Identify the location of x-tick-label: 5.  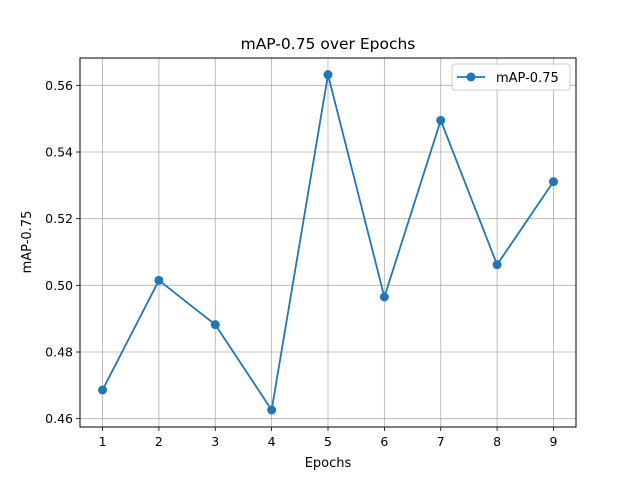
(328, 441).